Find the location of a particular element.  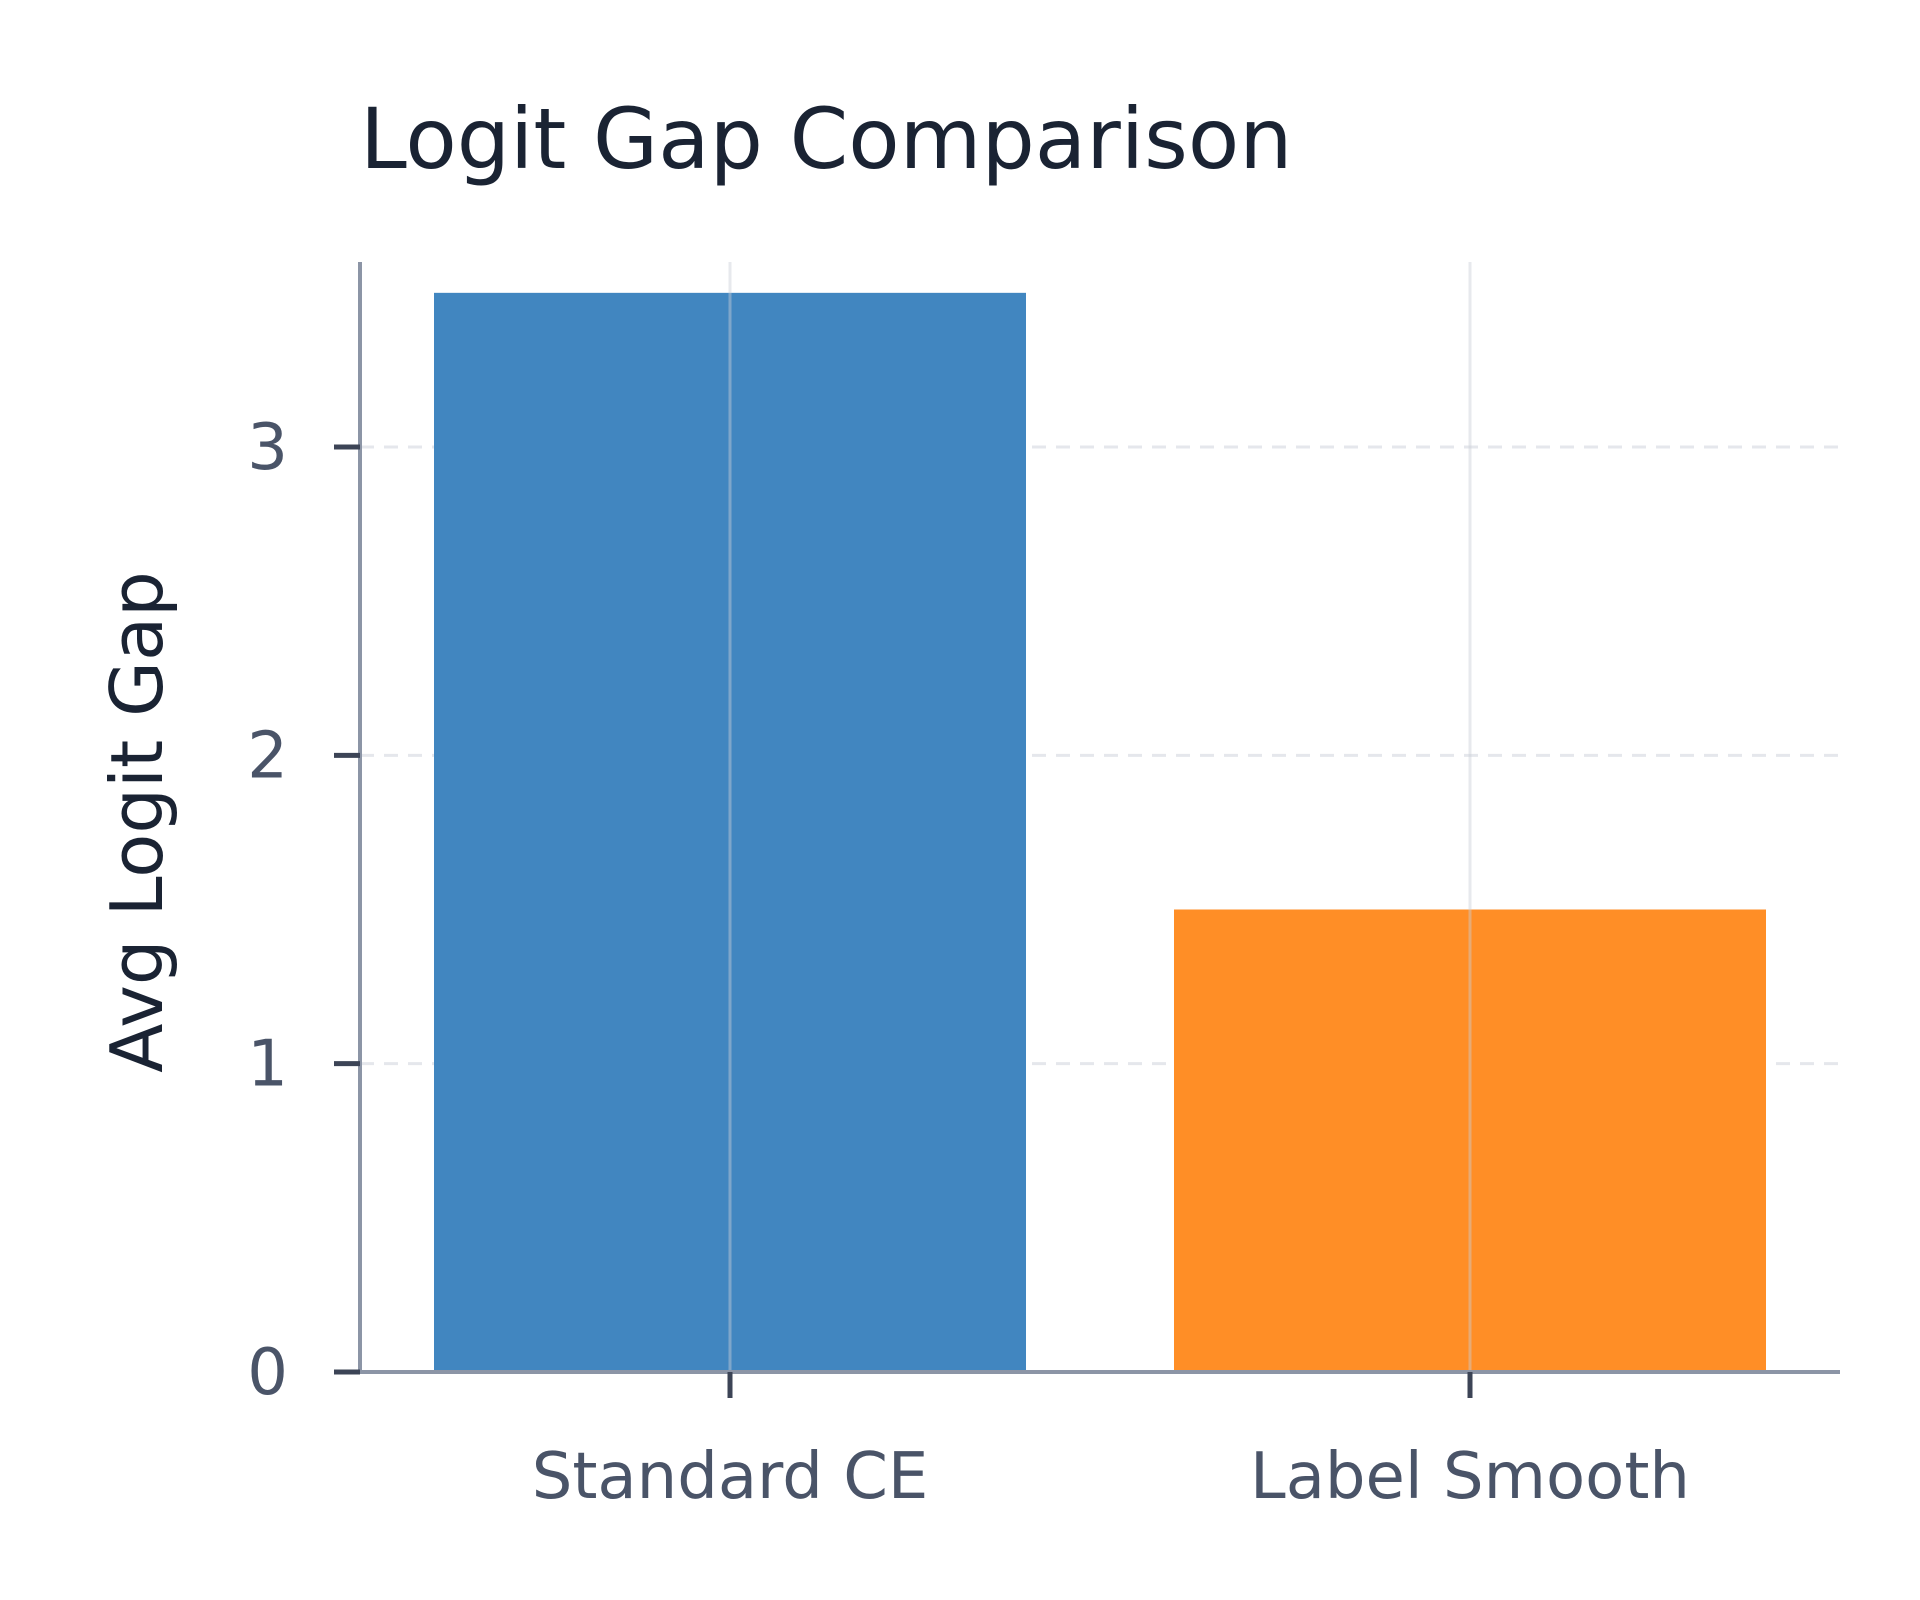

y-tick-label: 3 is located at coordinates (267, 448).